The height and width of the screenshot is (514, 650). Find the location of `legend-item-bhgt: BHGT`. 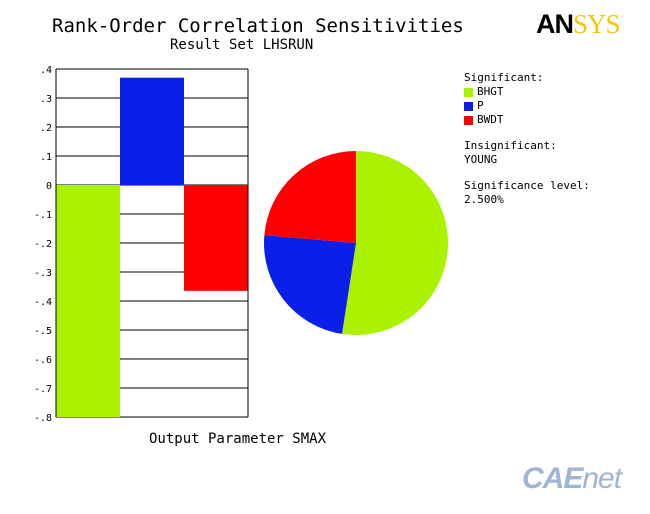

legend-item-bhgt: BHGT is located at coordinates (527, 92).